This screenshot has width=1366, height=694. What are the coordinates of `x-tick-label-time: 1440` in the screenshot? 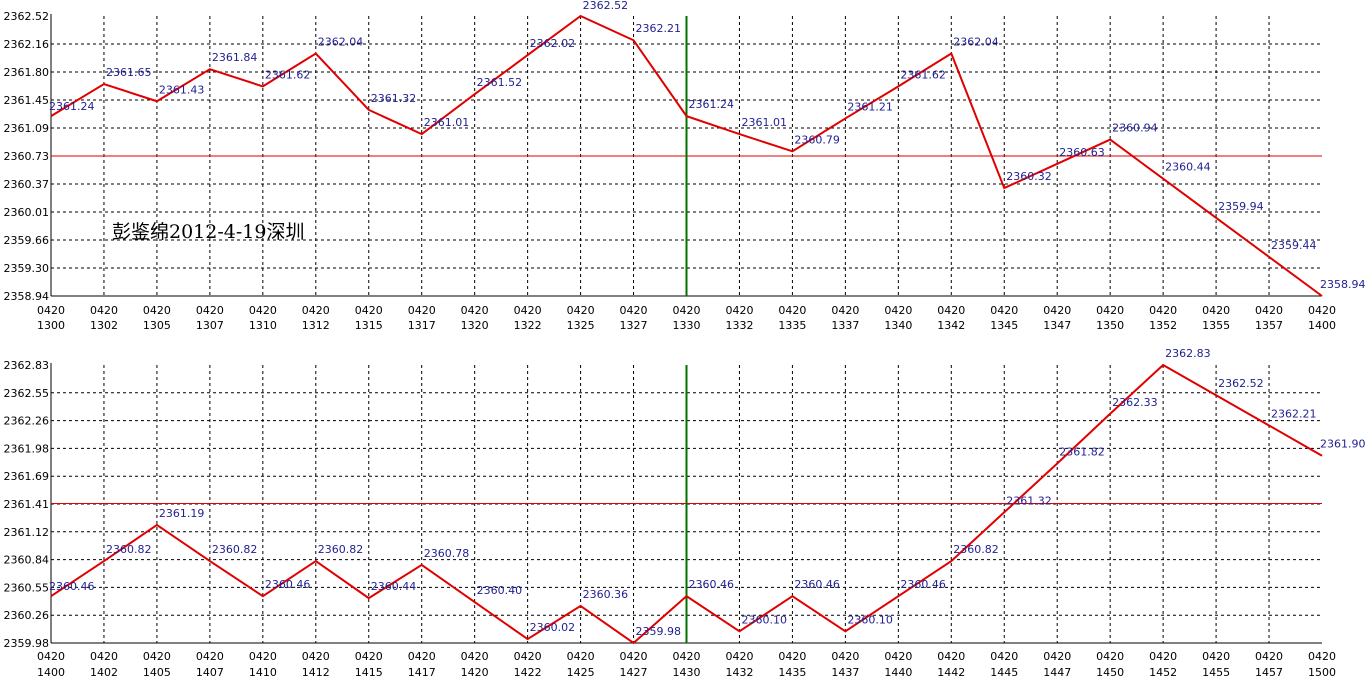 It's located at (898, 672).